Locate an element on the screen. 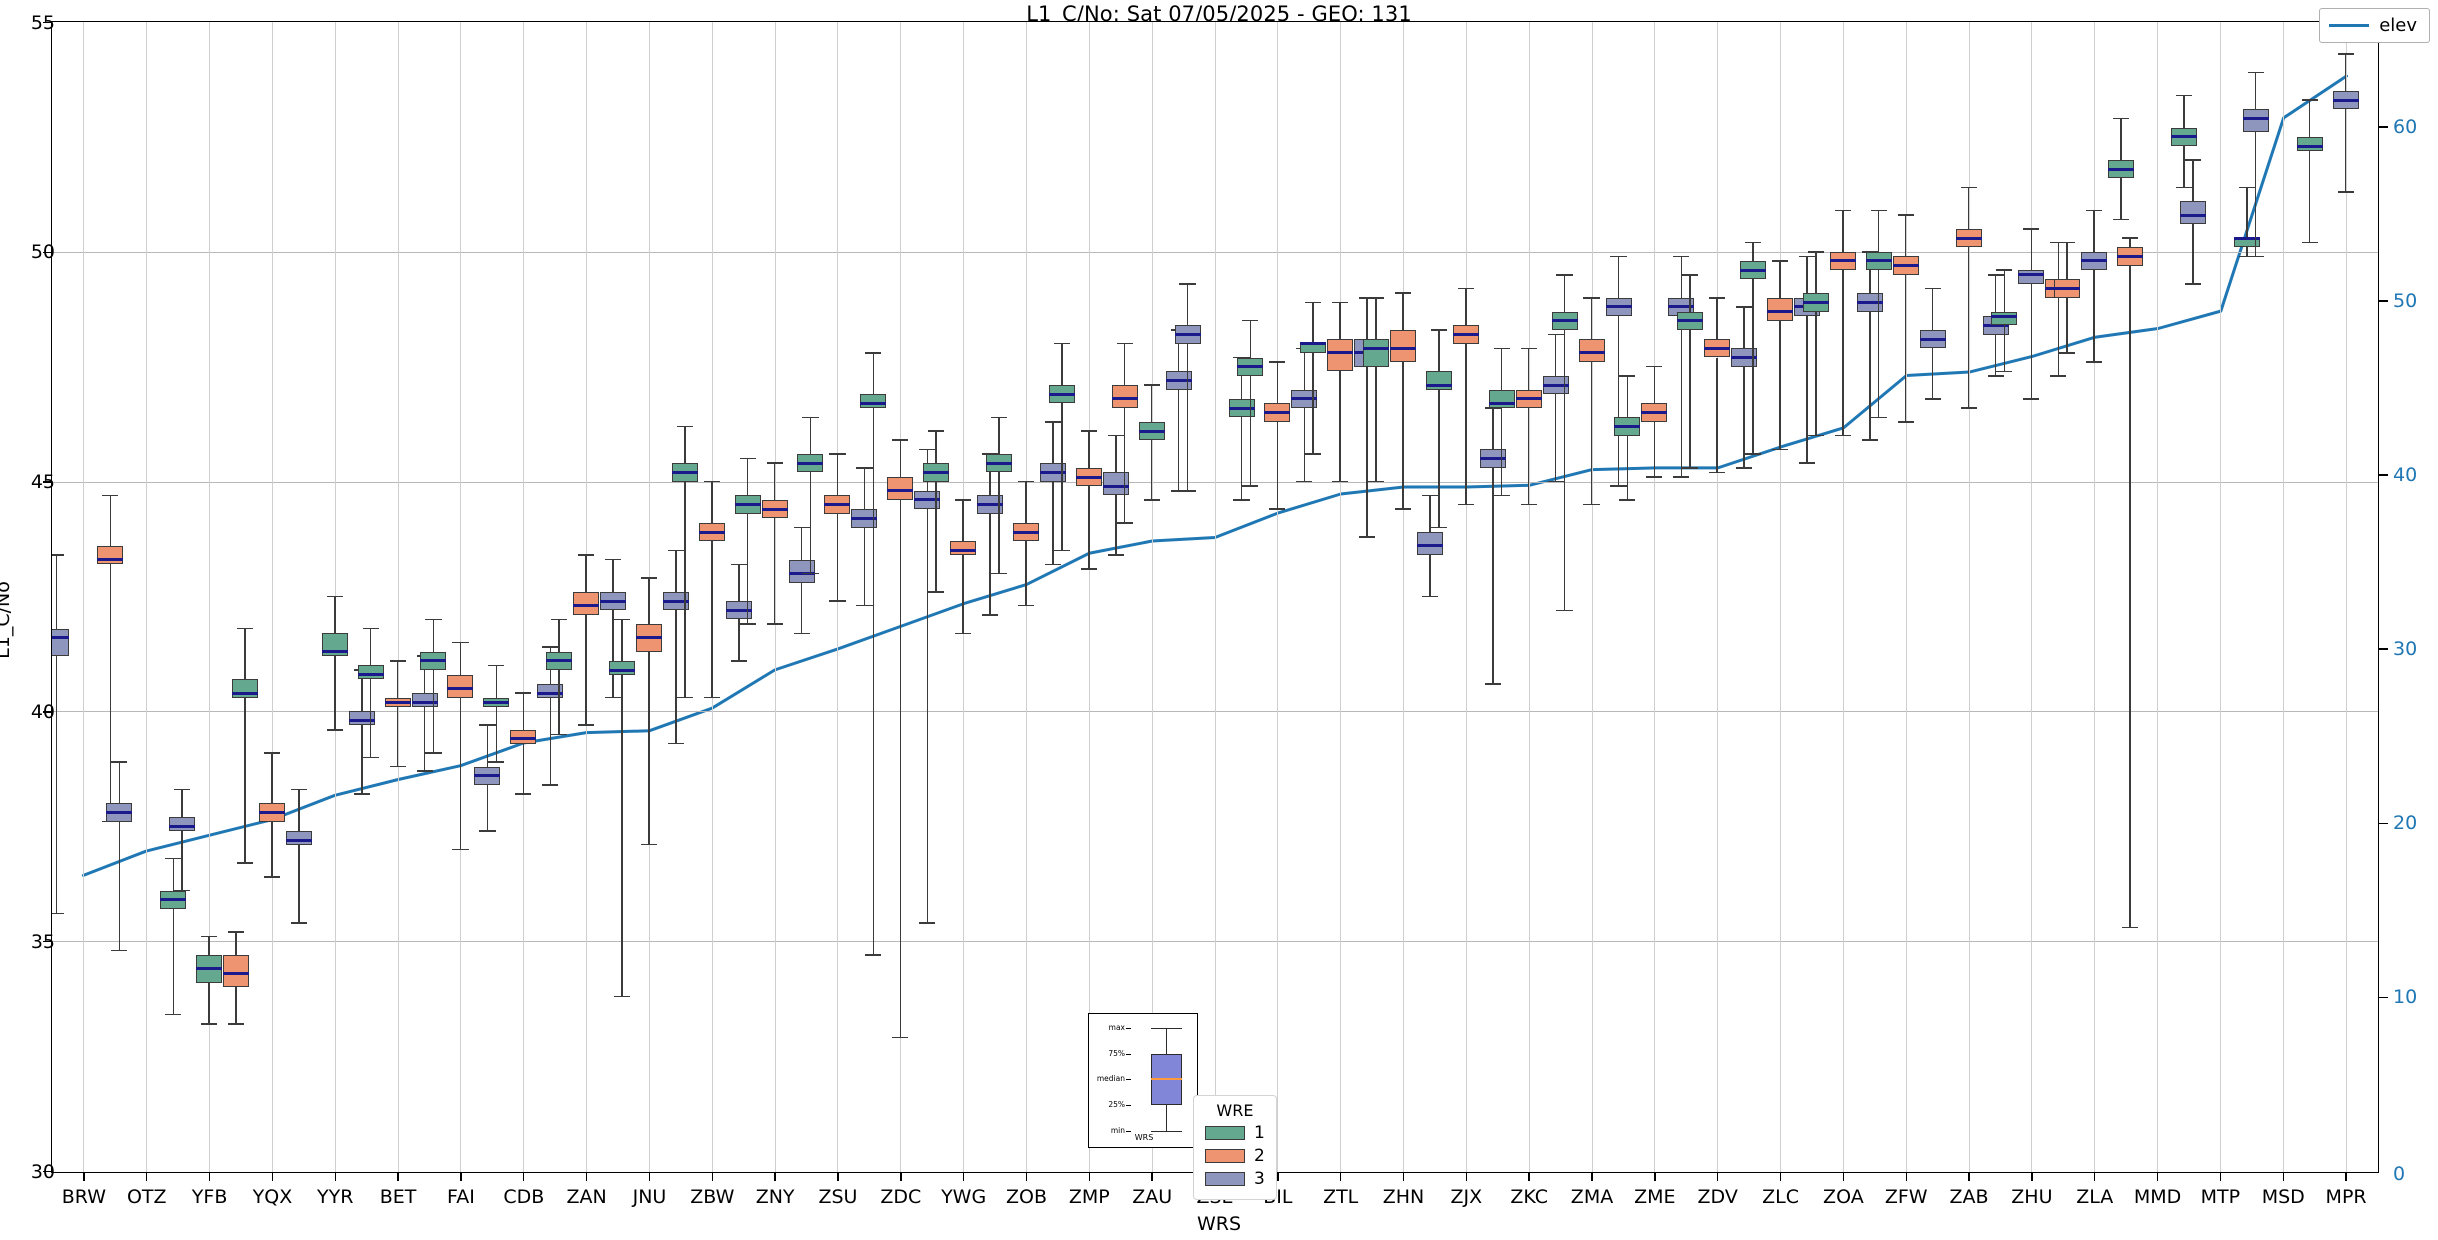  boxplot-zkc-wre2 is located at coordinates (1528, 596).